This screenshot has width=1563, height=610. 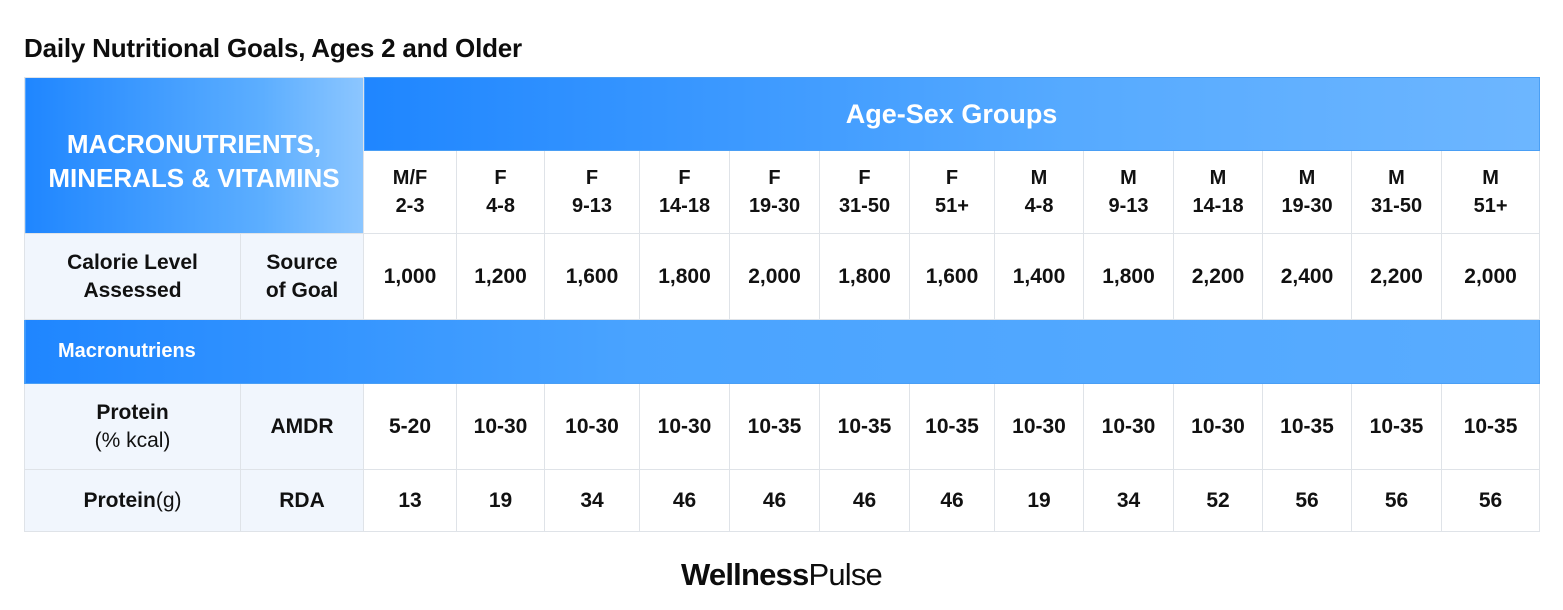 I want to click on protein-g-source: RDA, so click(x=302, y=500).